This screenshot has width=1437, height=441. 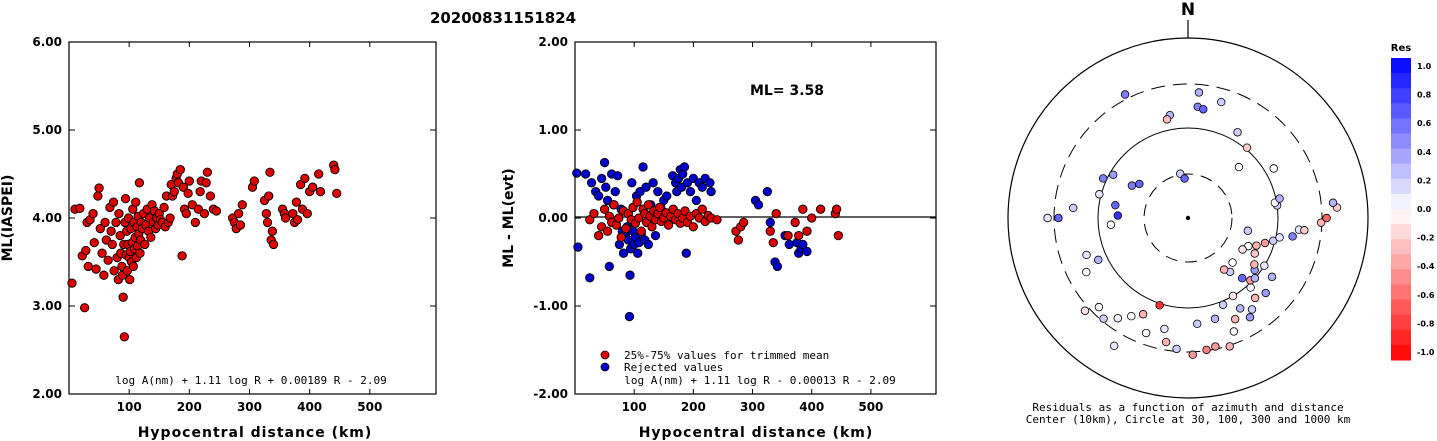 What do you see at coordinates (1188, 10) in the screenshot?
I see `north-label: N` at bounding box center [1188, 10].